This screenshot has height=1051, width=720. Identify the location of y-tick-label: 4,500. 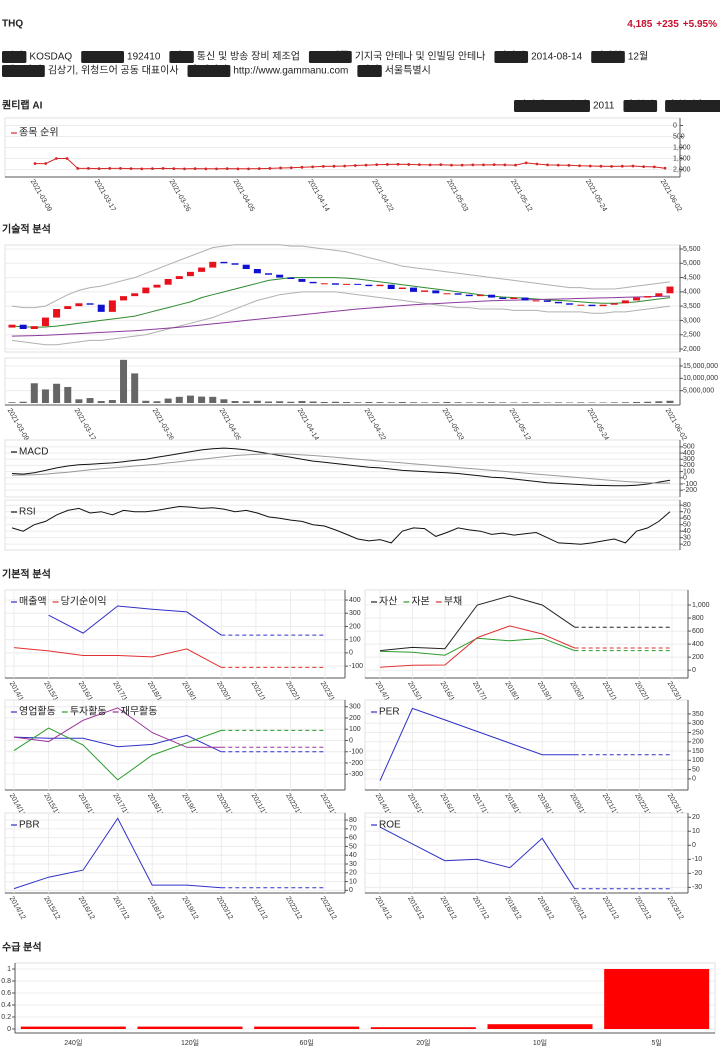
(692, 277).